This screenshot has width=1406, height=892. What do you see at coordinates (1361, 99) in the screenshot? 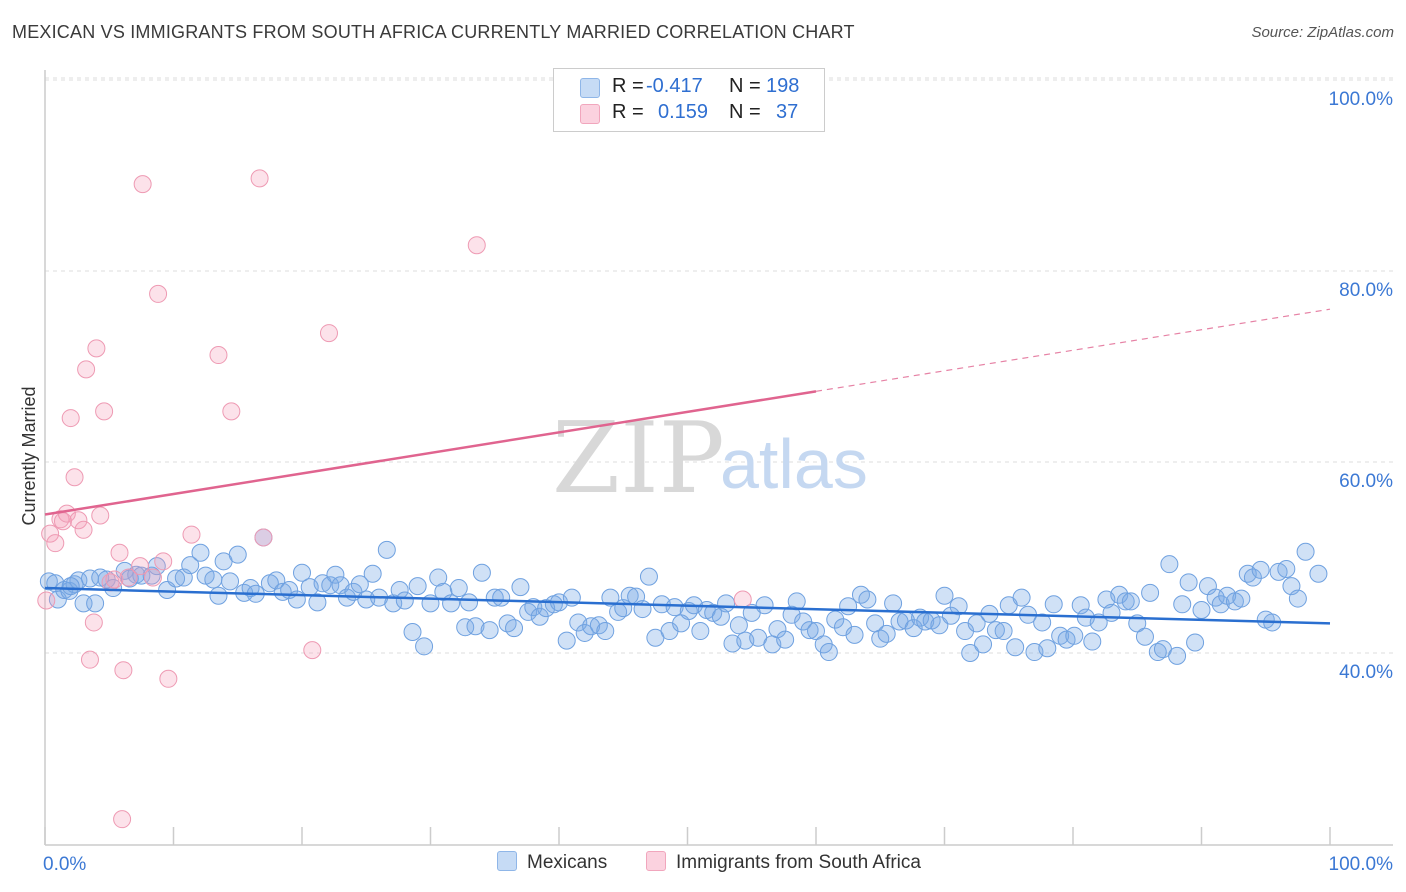
I see `y-tick-label: 100.0%` at bounding box center [1361, 99].